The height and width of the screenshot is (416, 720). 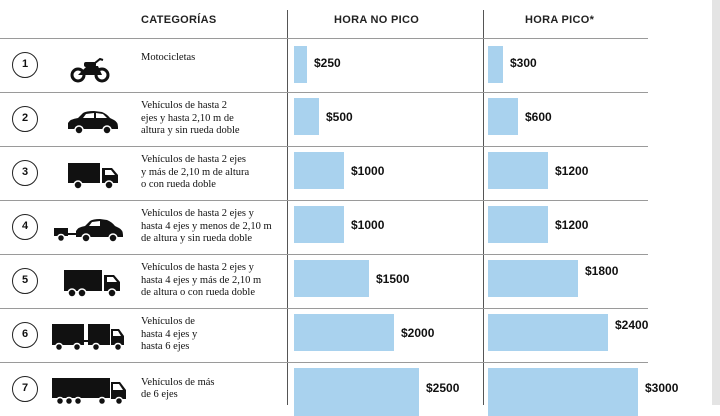 What do you see at coordinates (443, 388) in the screenshot?
I see `value-label-off-peak: $2500` at bounding box center [443, 388].